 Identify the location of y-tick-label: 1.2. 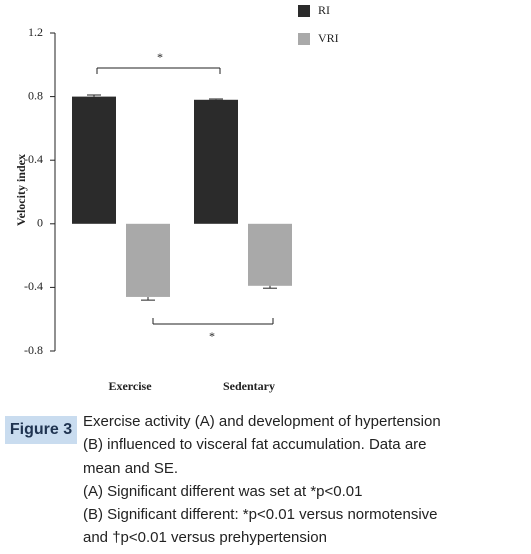
(35, 32).